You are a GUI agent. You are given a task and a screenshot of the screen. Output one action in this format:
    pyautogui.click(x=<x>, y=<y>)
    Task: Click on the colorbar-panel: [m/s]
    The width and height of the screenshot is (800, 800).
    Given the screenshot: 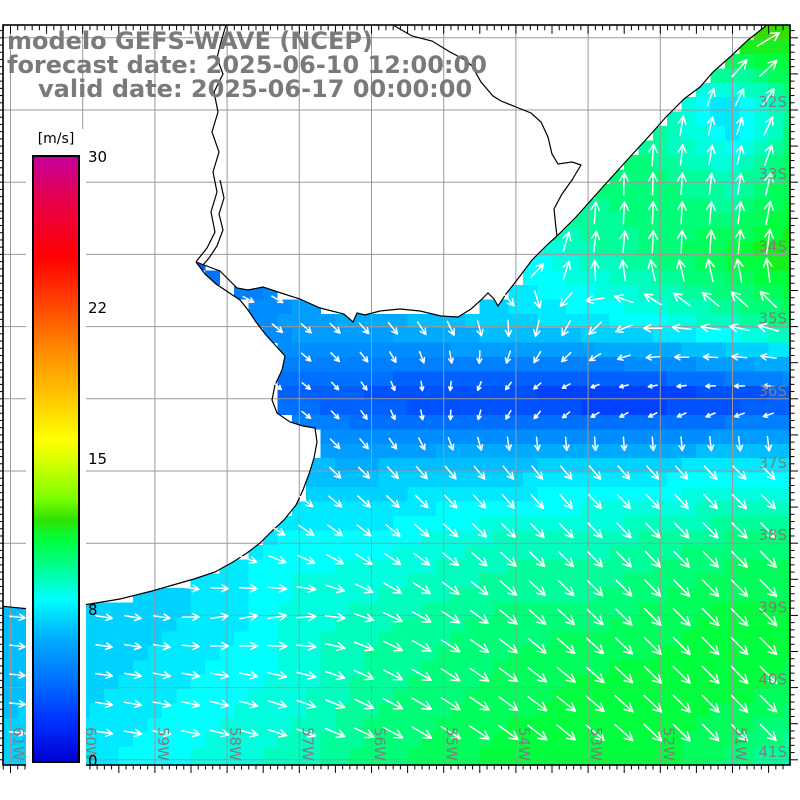 What is the action you would take?
    pyautogui.click(x=56, y=451)
    